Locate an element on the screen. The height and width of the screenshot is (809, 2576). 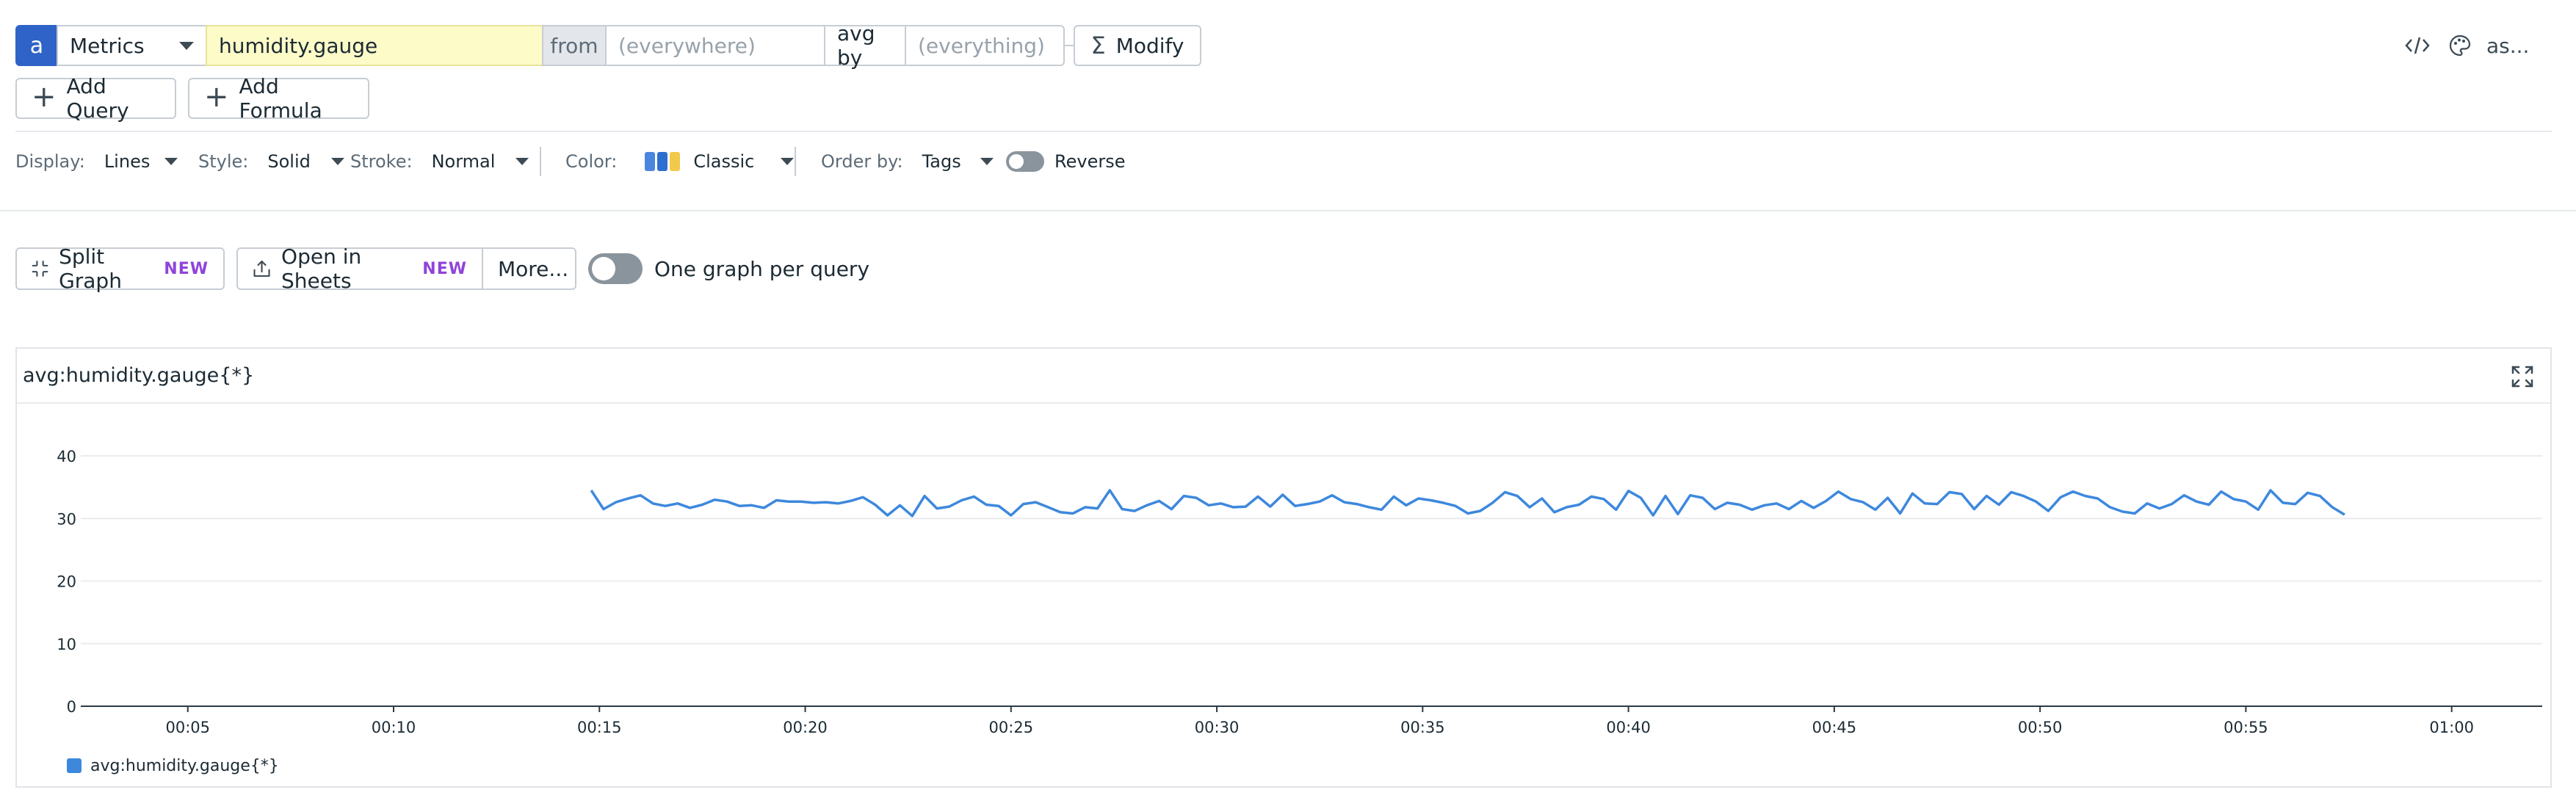
y-tick-label: 20 is located at coordinates (66, 582).